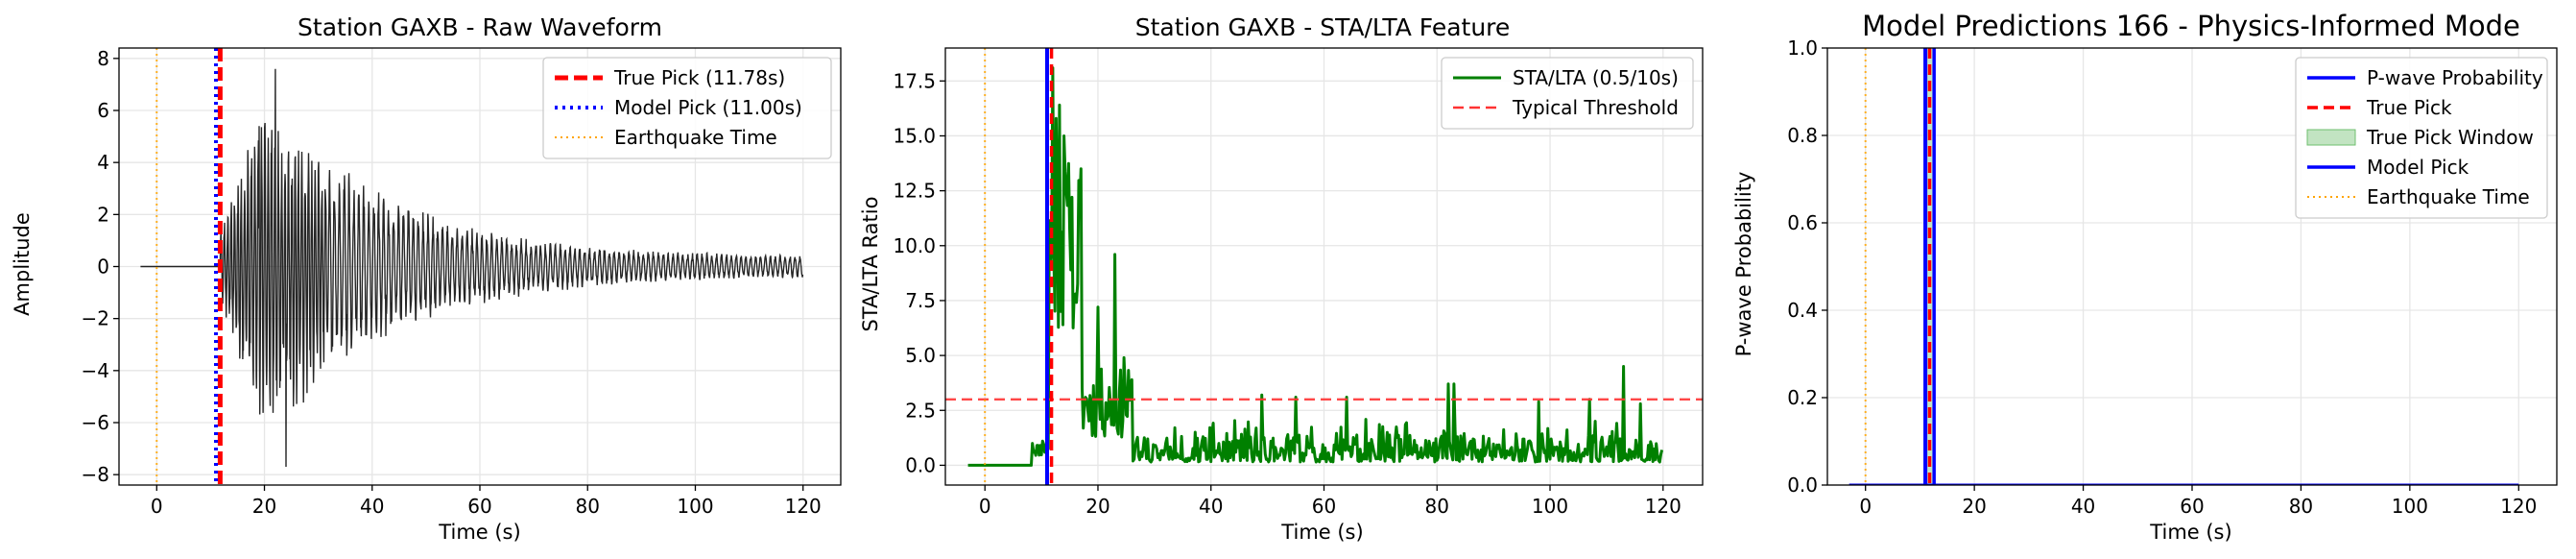 Image resolution: width=2576 pixels, height=559 pixels. What do you see at coordinates (1802, 310) in the screenshot?
I see `y-tick-label-2: 0.4` at bounding box center [1802, 310].